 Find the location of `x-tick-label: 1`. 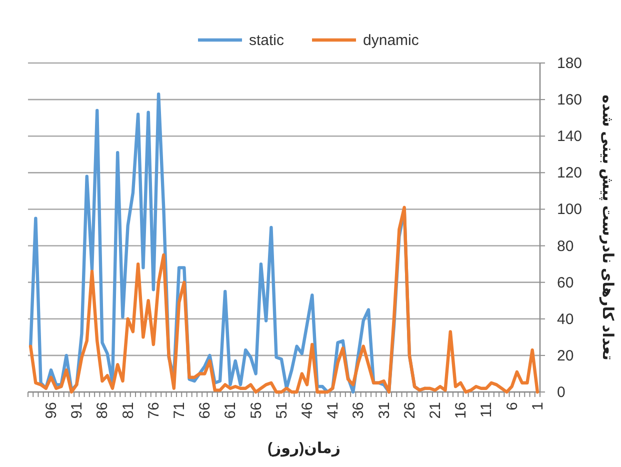

x-tick-label: 1 is located at coordinates (537, 406).